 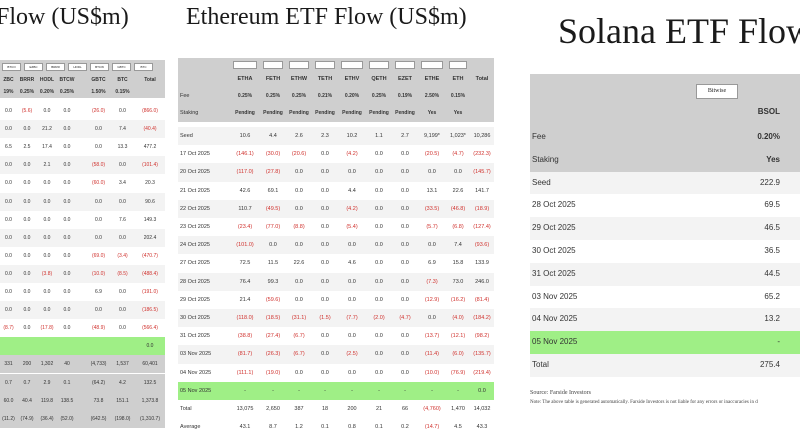 What do you see at coordinates (482, 336) in the screenshot?
I see `flow-value: (98.2)` at bounding box center [482, 336].